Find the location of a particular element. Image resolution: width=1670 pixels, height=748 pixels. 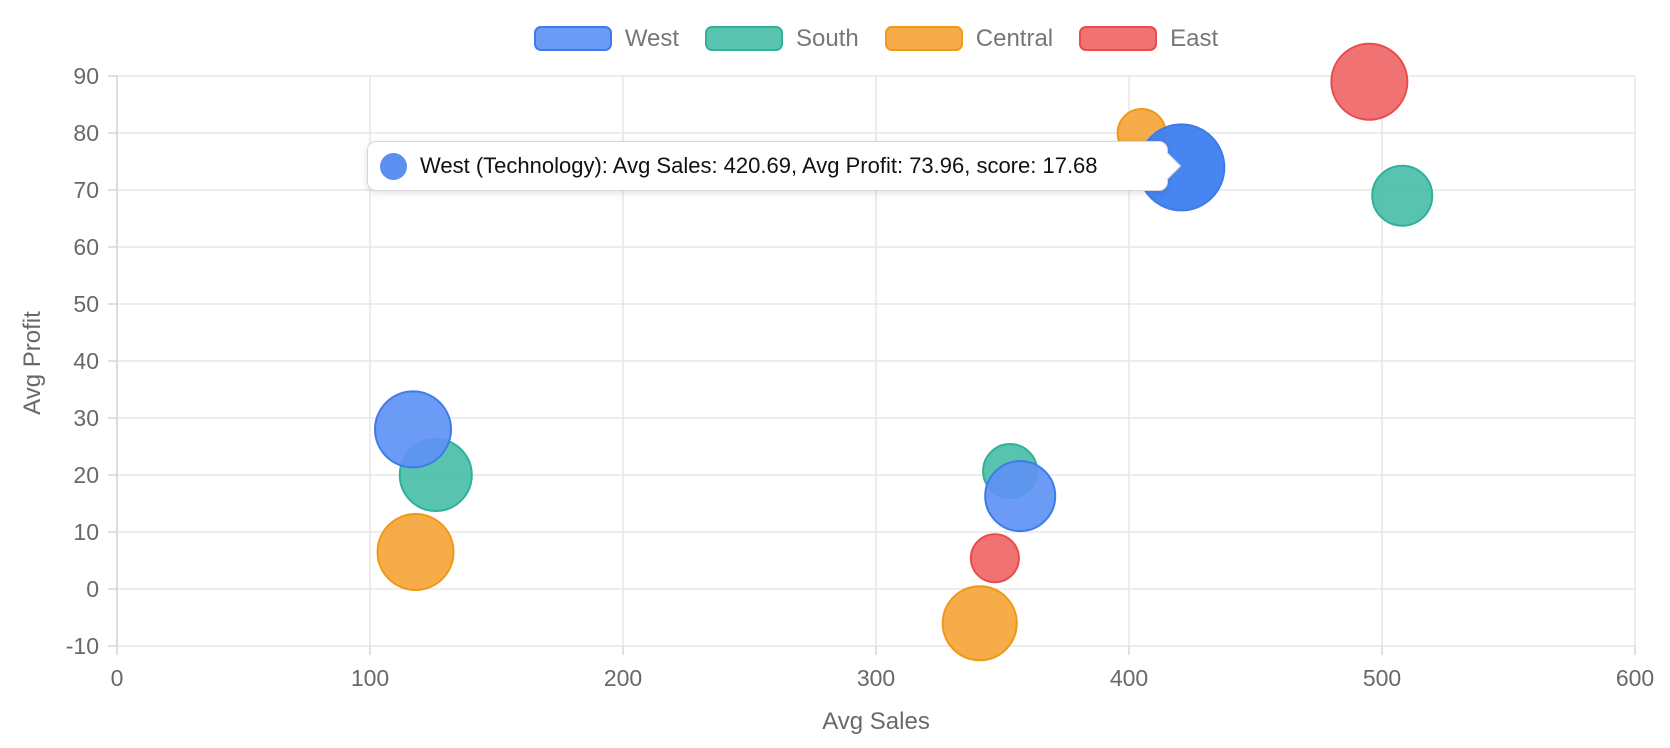

legend-swatch-central is located at coordinates (923, 38).